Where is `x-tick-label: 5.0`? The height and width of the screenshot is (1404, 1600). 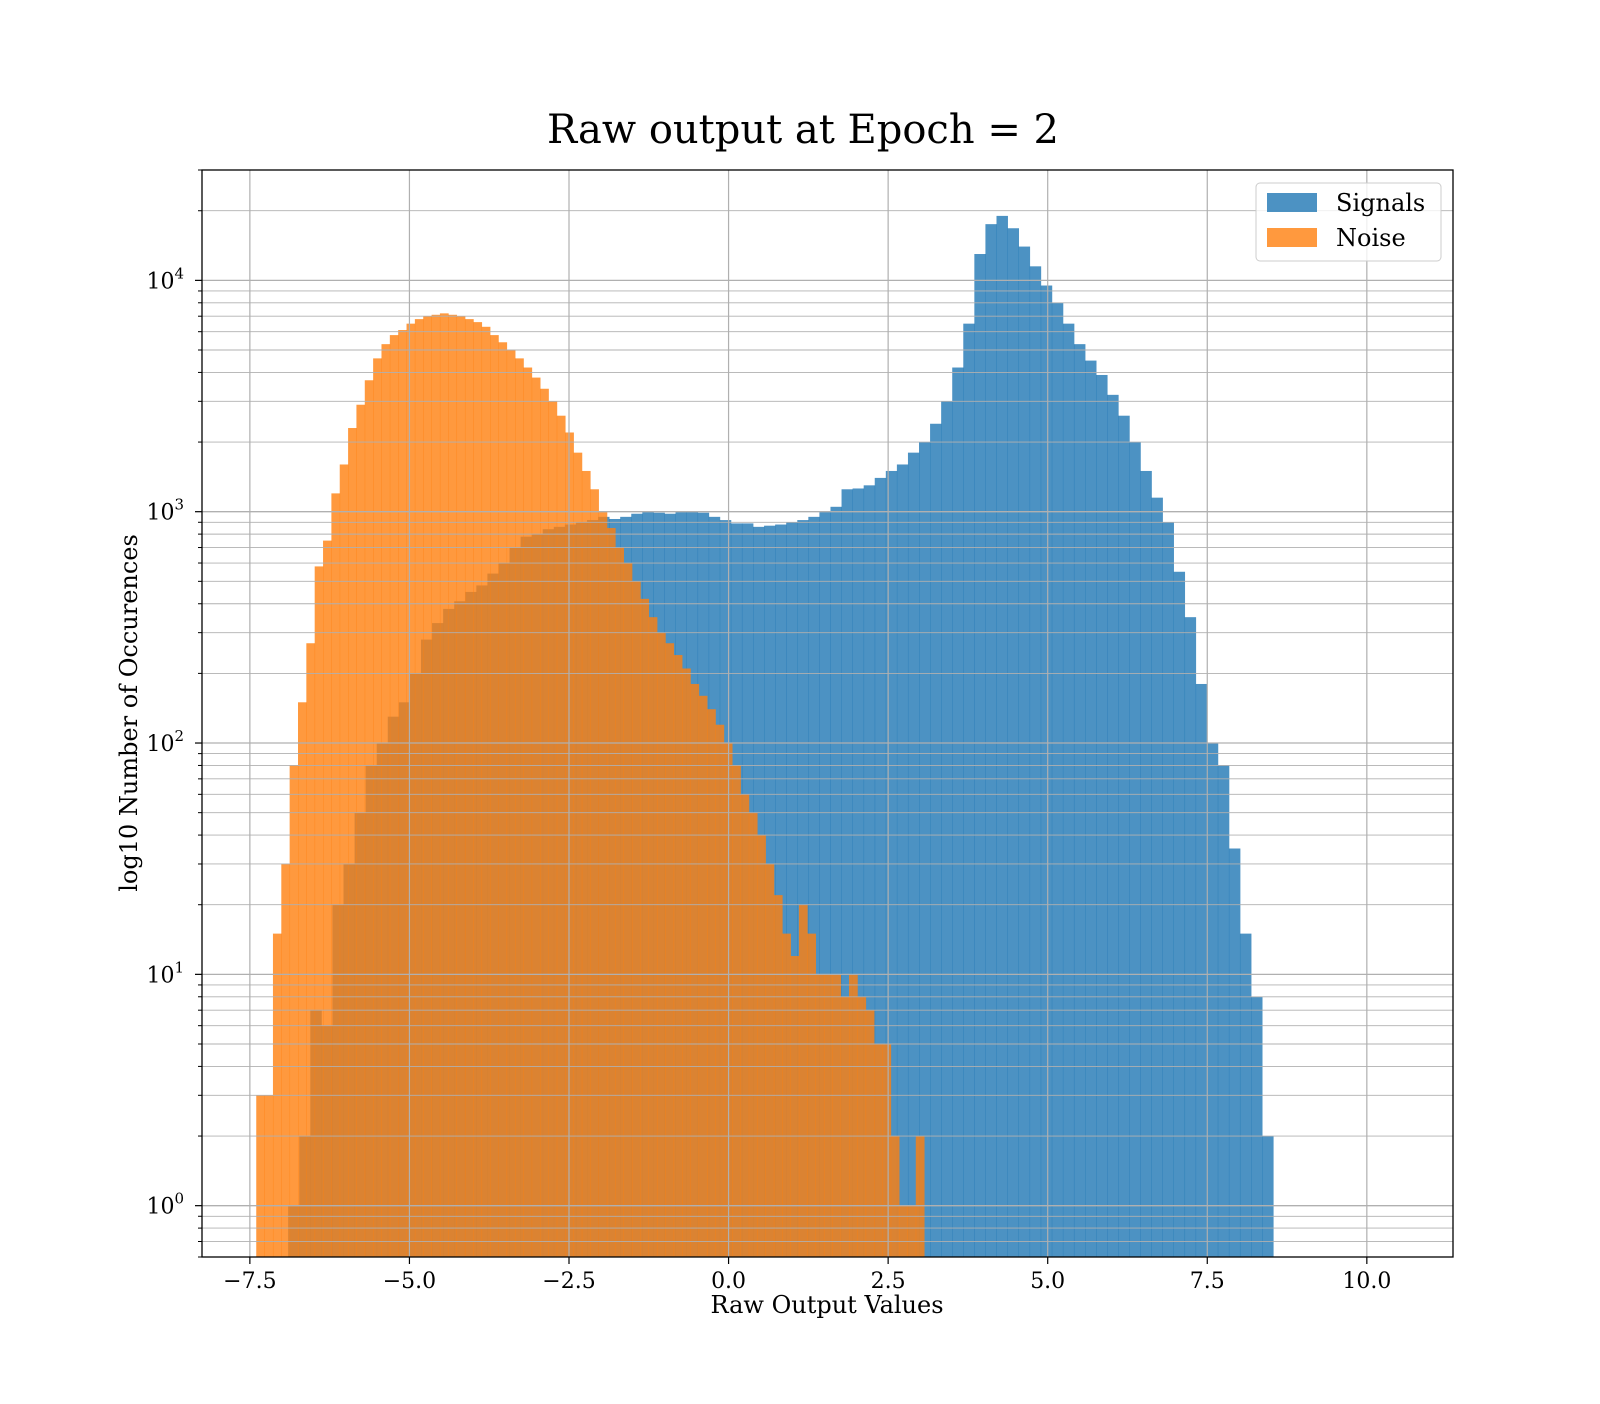
x-tick-label: 5.0 is located at coordinates (1047, 1281).